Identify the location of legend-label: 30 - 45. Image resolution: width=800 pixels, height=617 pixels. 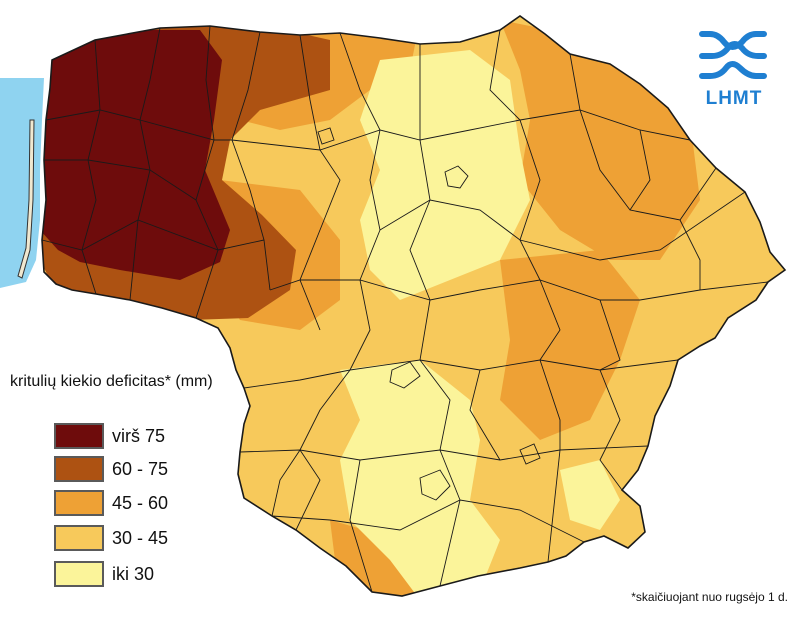
(140, 537).